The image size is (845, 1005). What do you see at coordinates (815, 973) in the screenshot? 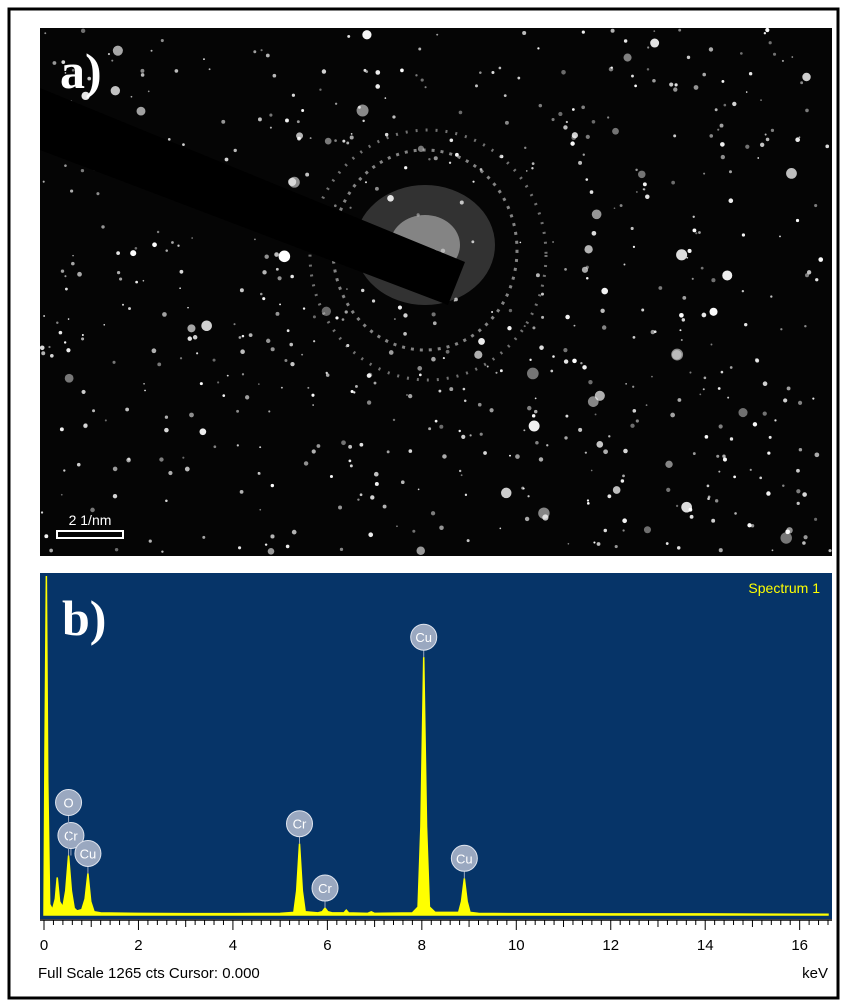
I see `x-axis-label: keV` at bounding box center [815, 973].